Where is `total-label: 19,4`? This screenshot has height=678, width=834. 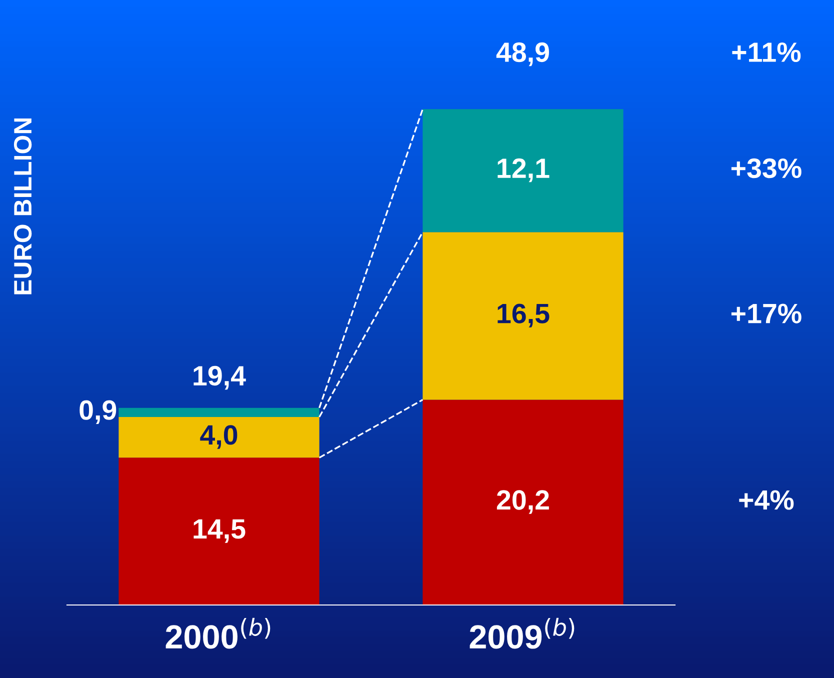 total-label: 19,4 is located at coordinates (220, 378).